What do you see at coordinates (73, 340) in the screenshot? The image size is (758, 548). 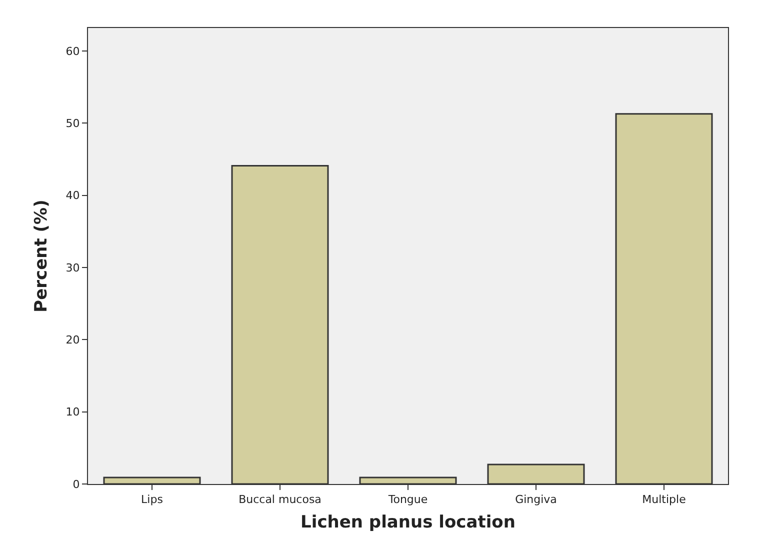 I see `y-tick-label: 20` at bounding box center [73, 340].